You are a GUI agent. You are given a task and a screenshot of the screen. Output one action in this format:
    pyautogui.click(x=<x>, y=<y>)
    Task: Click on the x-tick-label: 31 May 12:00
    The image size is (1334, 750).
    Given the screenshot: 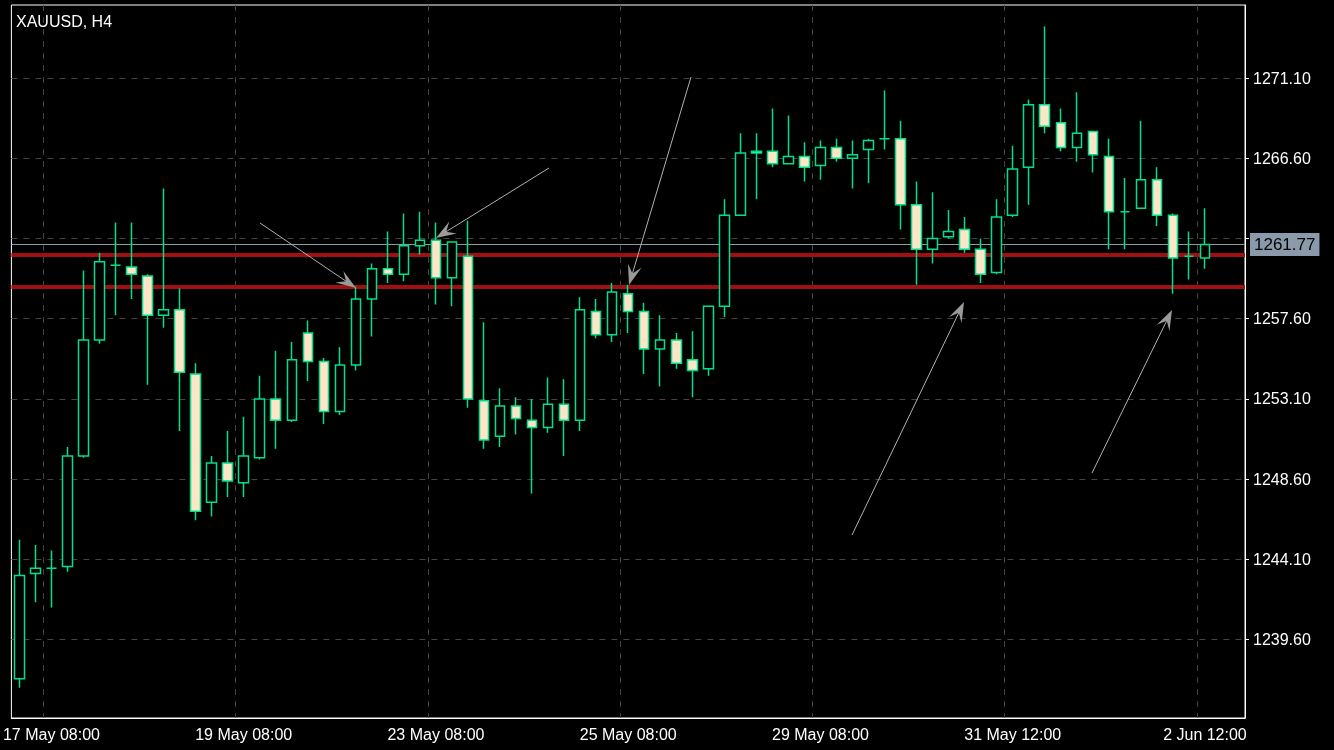 What is the action you would take?
    pyautogui.click(x=1013, y=734)
    